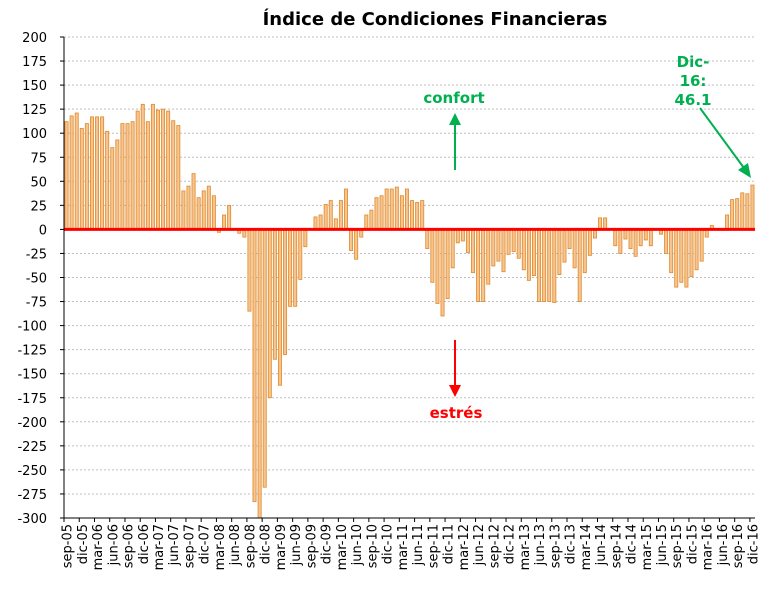  What do you see at coordinates (433, 546) in the screenshot?
I see `x-tick-label: sep-11` at bounding box center [433, 546].